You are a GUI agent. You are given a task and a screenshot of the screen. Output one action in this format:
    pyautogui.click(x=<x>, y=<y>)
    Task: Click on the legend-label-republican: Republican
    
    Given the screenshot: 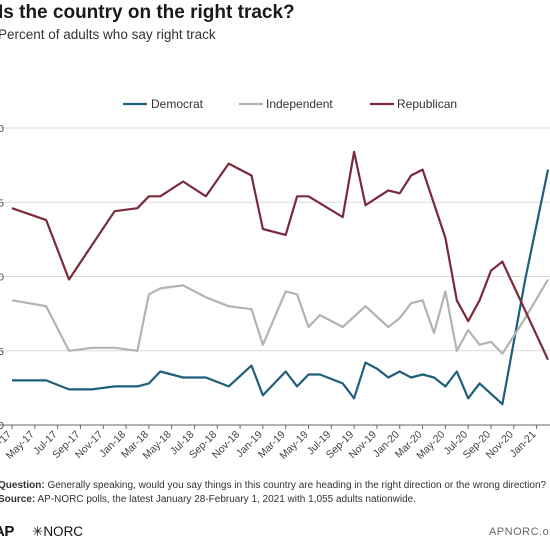 What is the action you would take?
    pyautogui.click(x=427, y=104)
    